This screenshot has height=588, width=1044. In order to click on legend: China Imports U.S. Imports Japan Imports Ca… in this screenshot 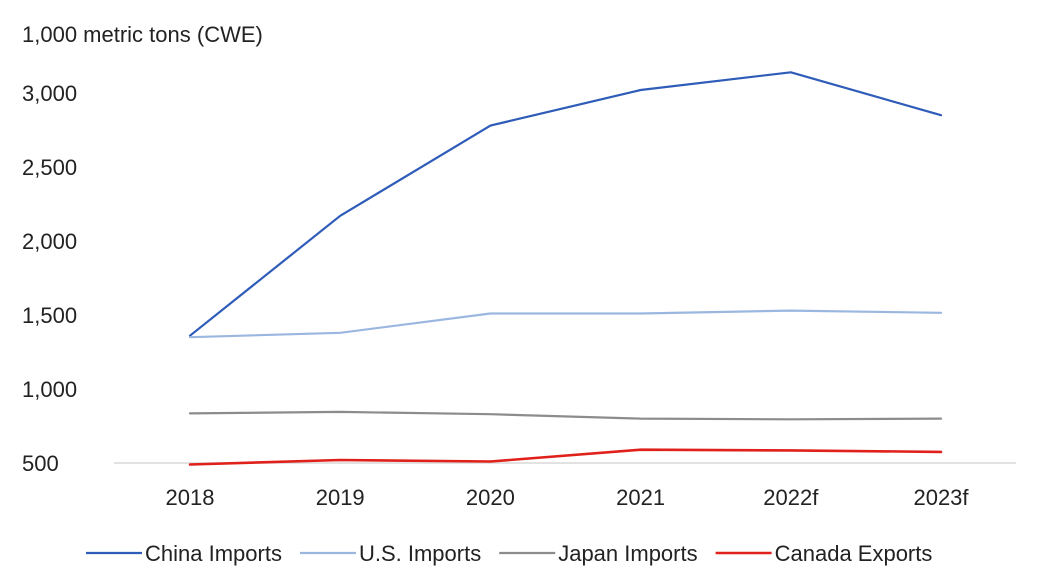, I will do `click(509, 553)`.